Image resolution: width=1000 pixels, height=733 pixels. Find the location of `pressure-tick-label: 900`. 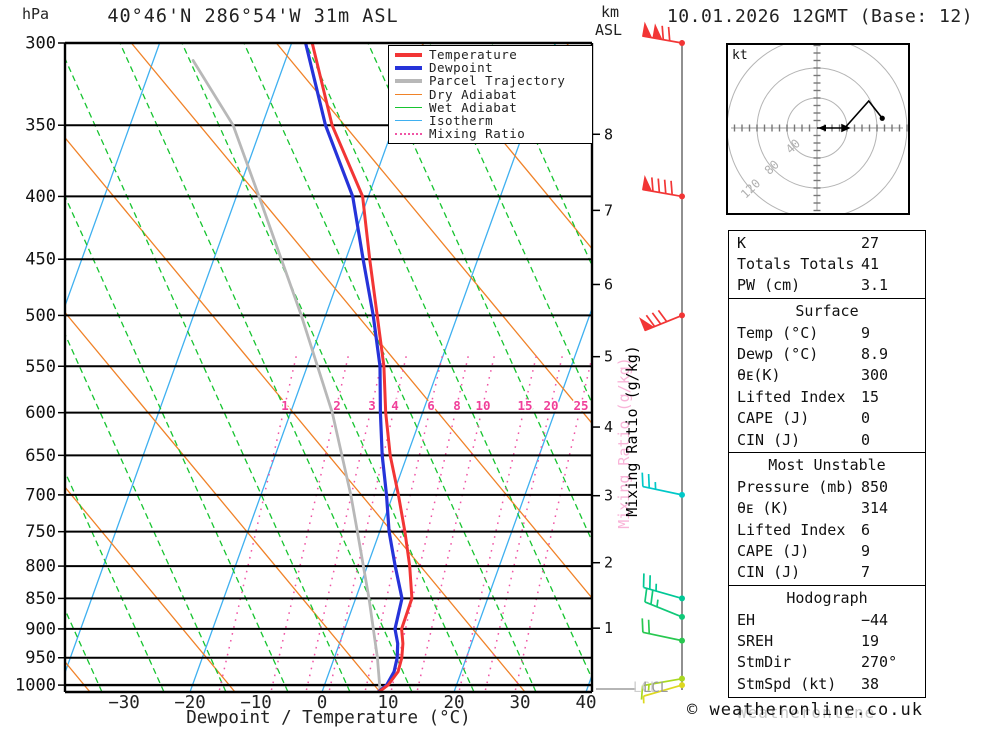

pressure-tick-label: 900 is located at coordinates (40, 629).